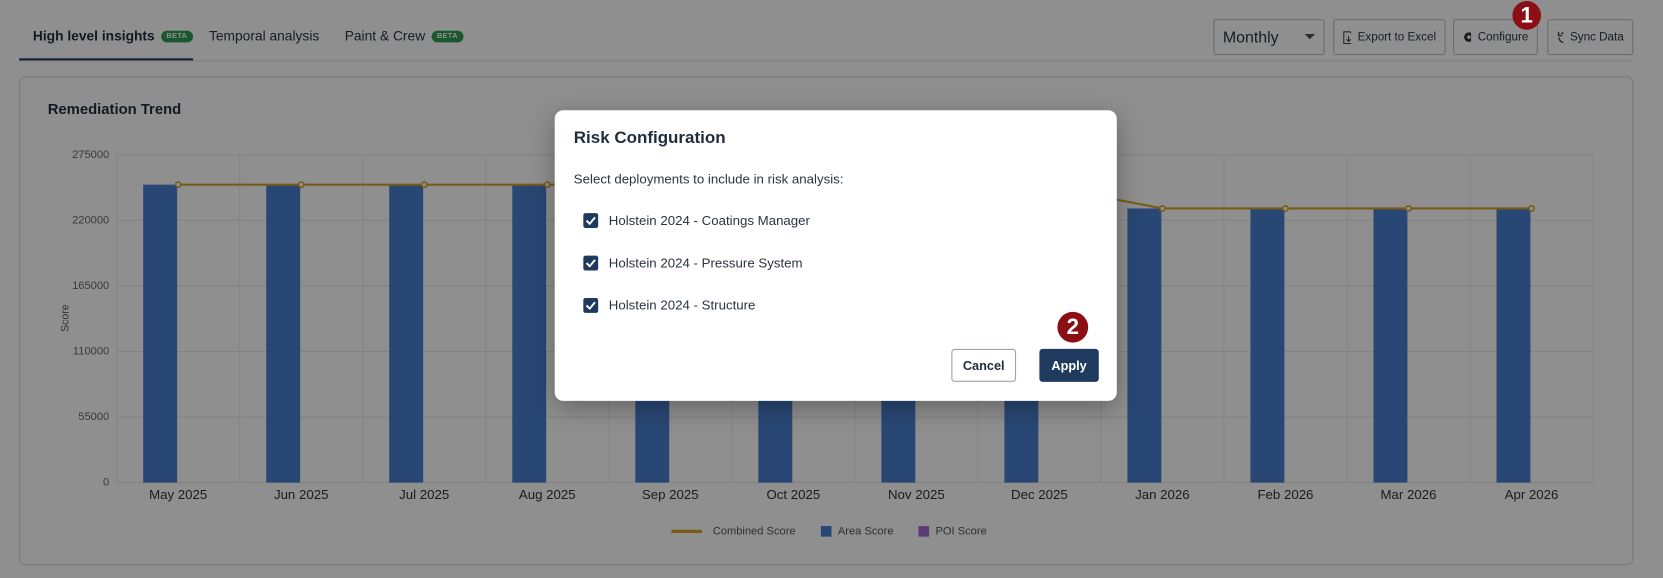 This screenshot has height=578, width=1663. I want to click on checkbox-option: Holstein 2024 - Coatings Manager, so click(696, 221).